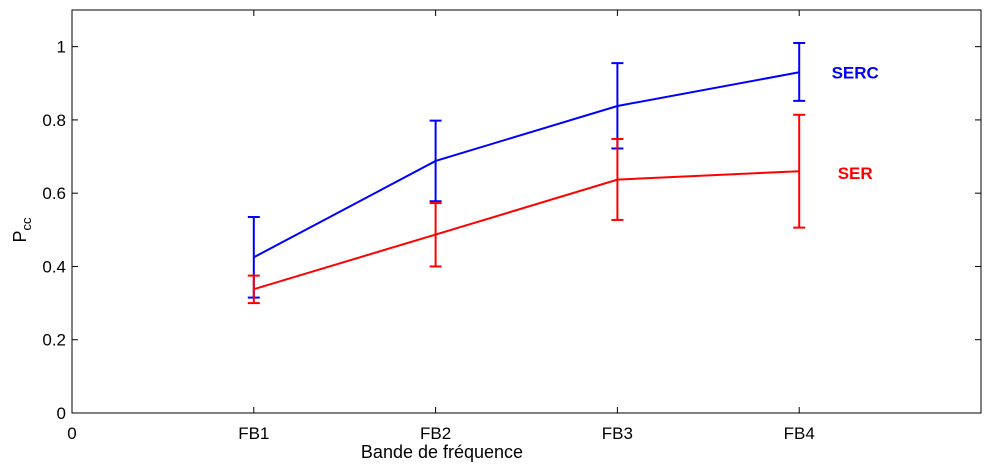  Describe the element at coordinates (20, 236) in the screenshot. I see `y-axis-label-main: P` at that location.